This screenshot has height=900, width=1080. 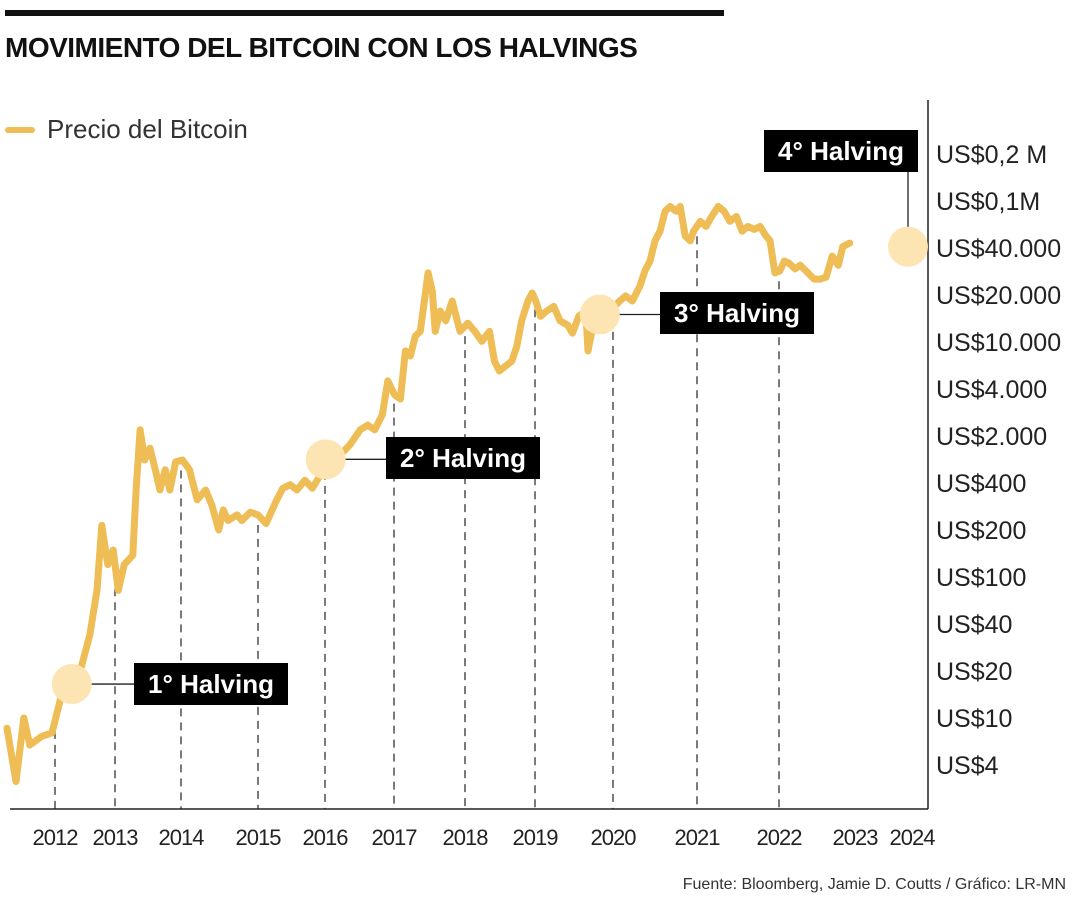 What do you see at coordinates (974, 719) in the screenshot?
I see `y-tick-label: US$10` at bounding box center [974, 719].